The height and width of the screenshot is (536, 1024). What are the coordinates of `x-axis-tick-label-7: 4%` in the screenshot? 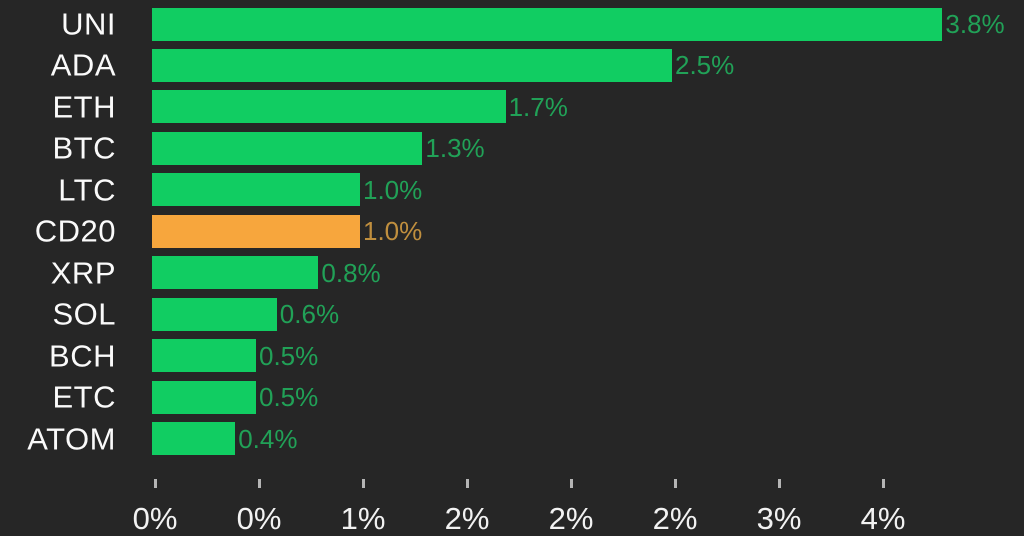 It's located at (883, 518).